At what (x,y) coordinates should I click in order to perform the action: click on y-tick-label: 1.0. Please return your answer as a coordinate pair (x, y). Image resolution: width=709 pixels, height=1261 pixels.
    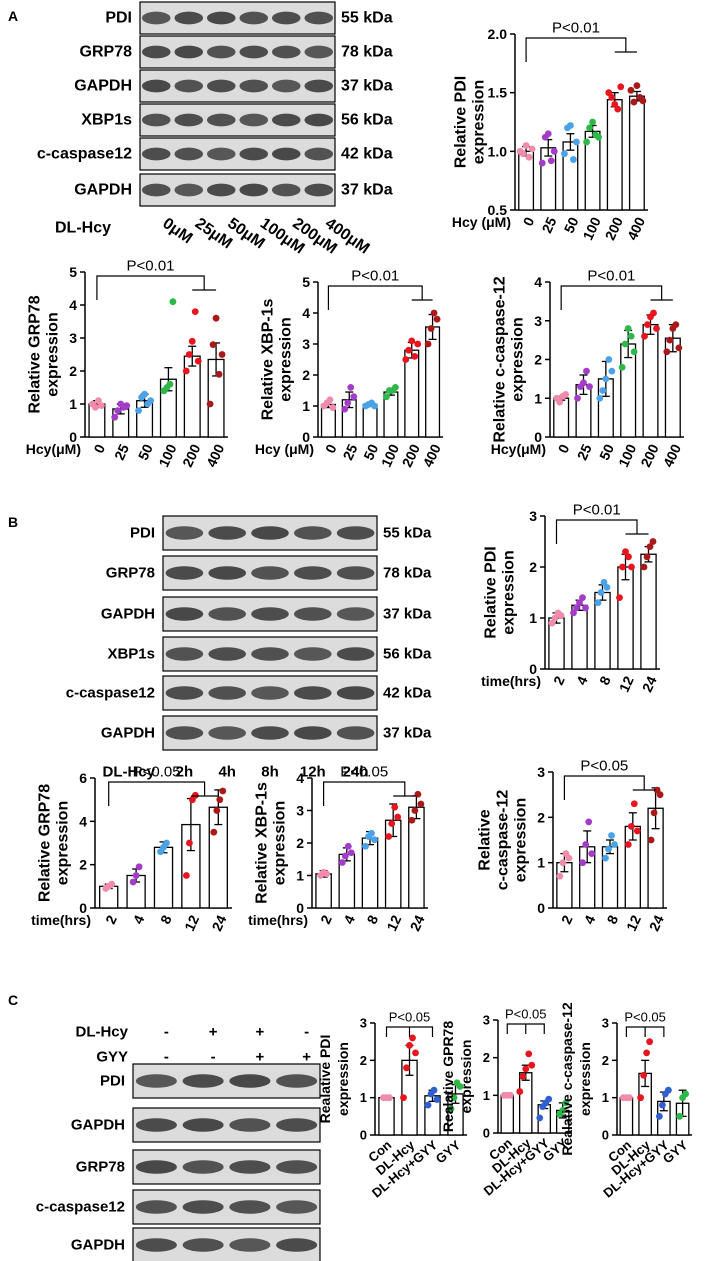
    Looking at the image, I should click on (498, 151).